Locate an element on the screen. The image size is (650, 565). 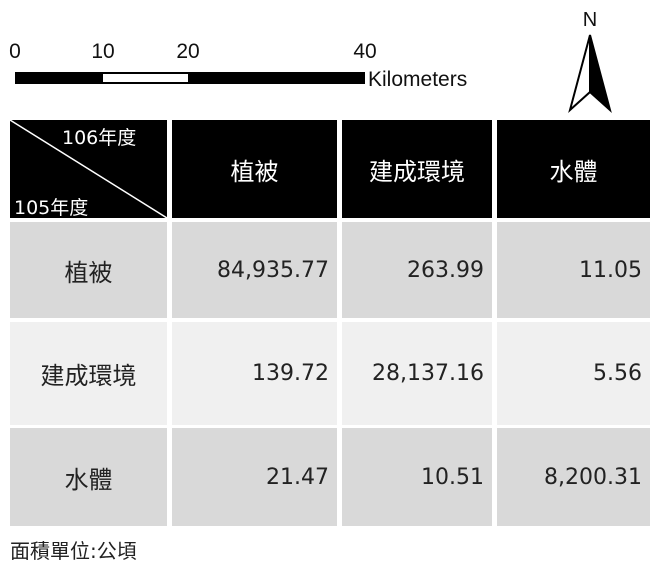
scale-outline is located at coordinates (190, 78).